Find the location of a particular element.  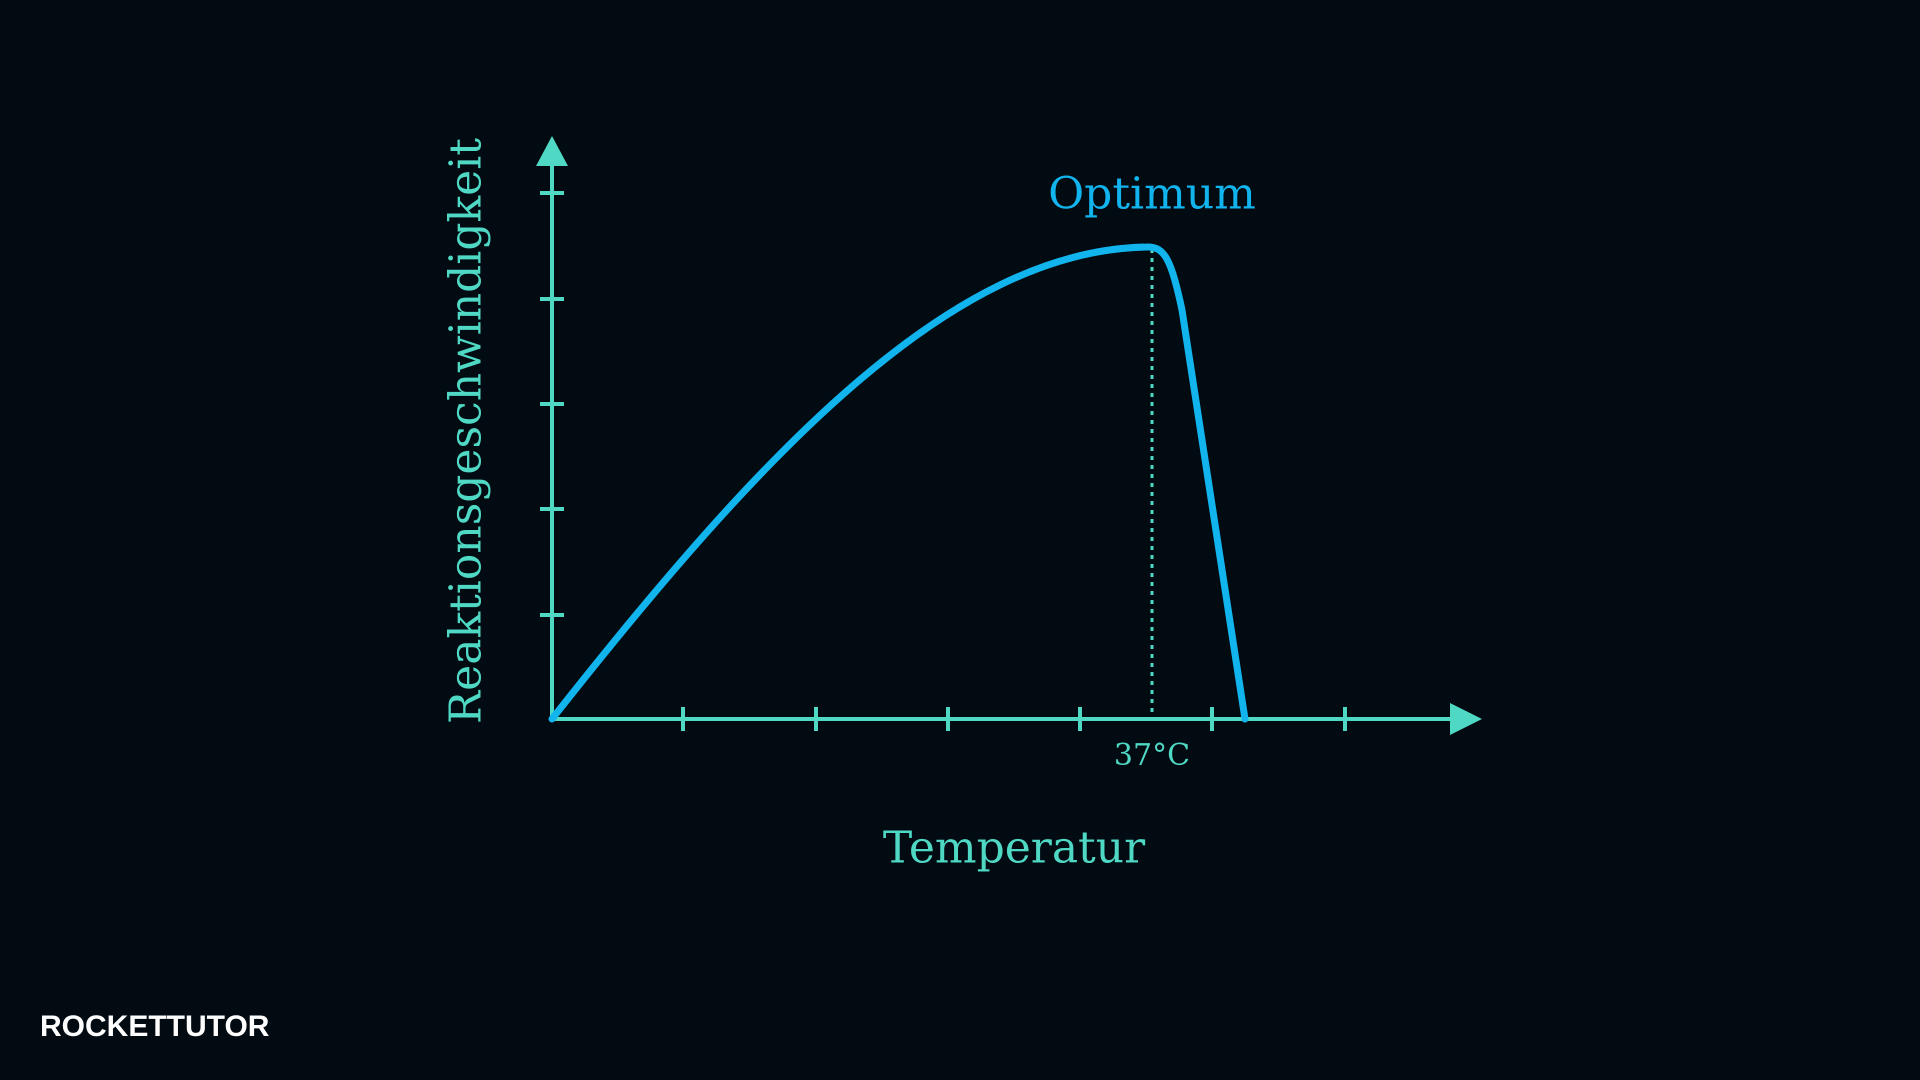

y-ticks is located at coordinates (552, 404).